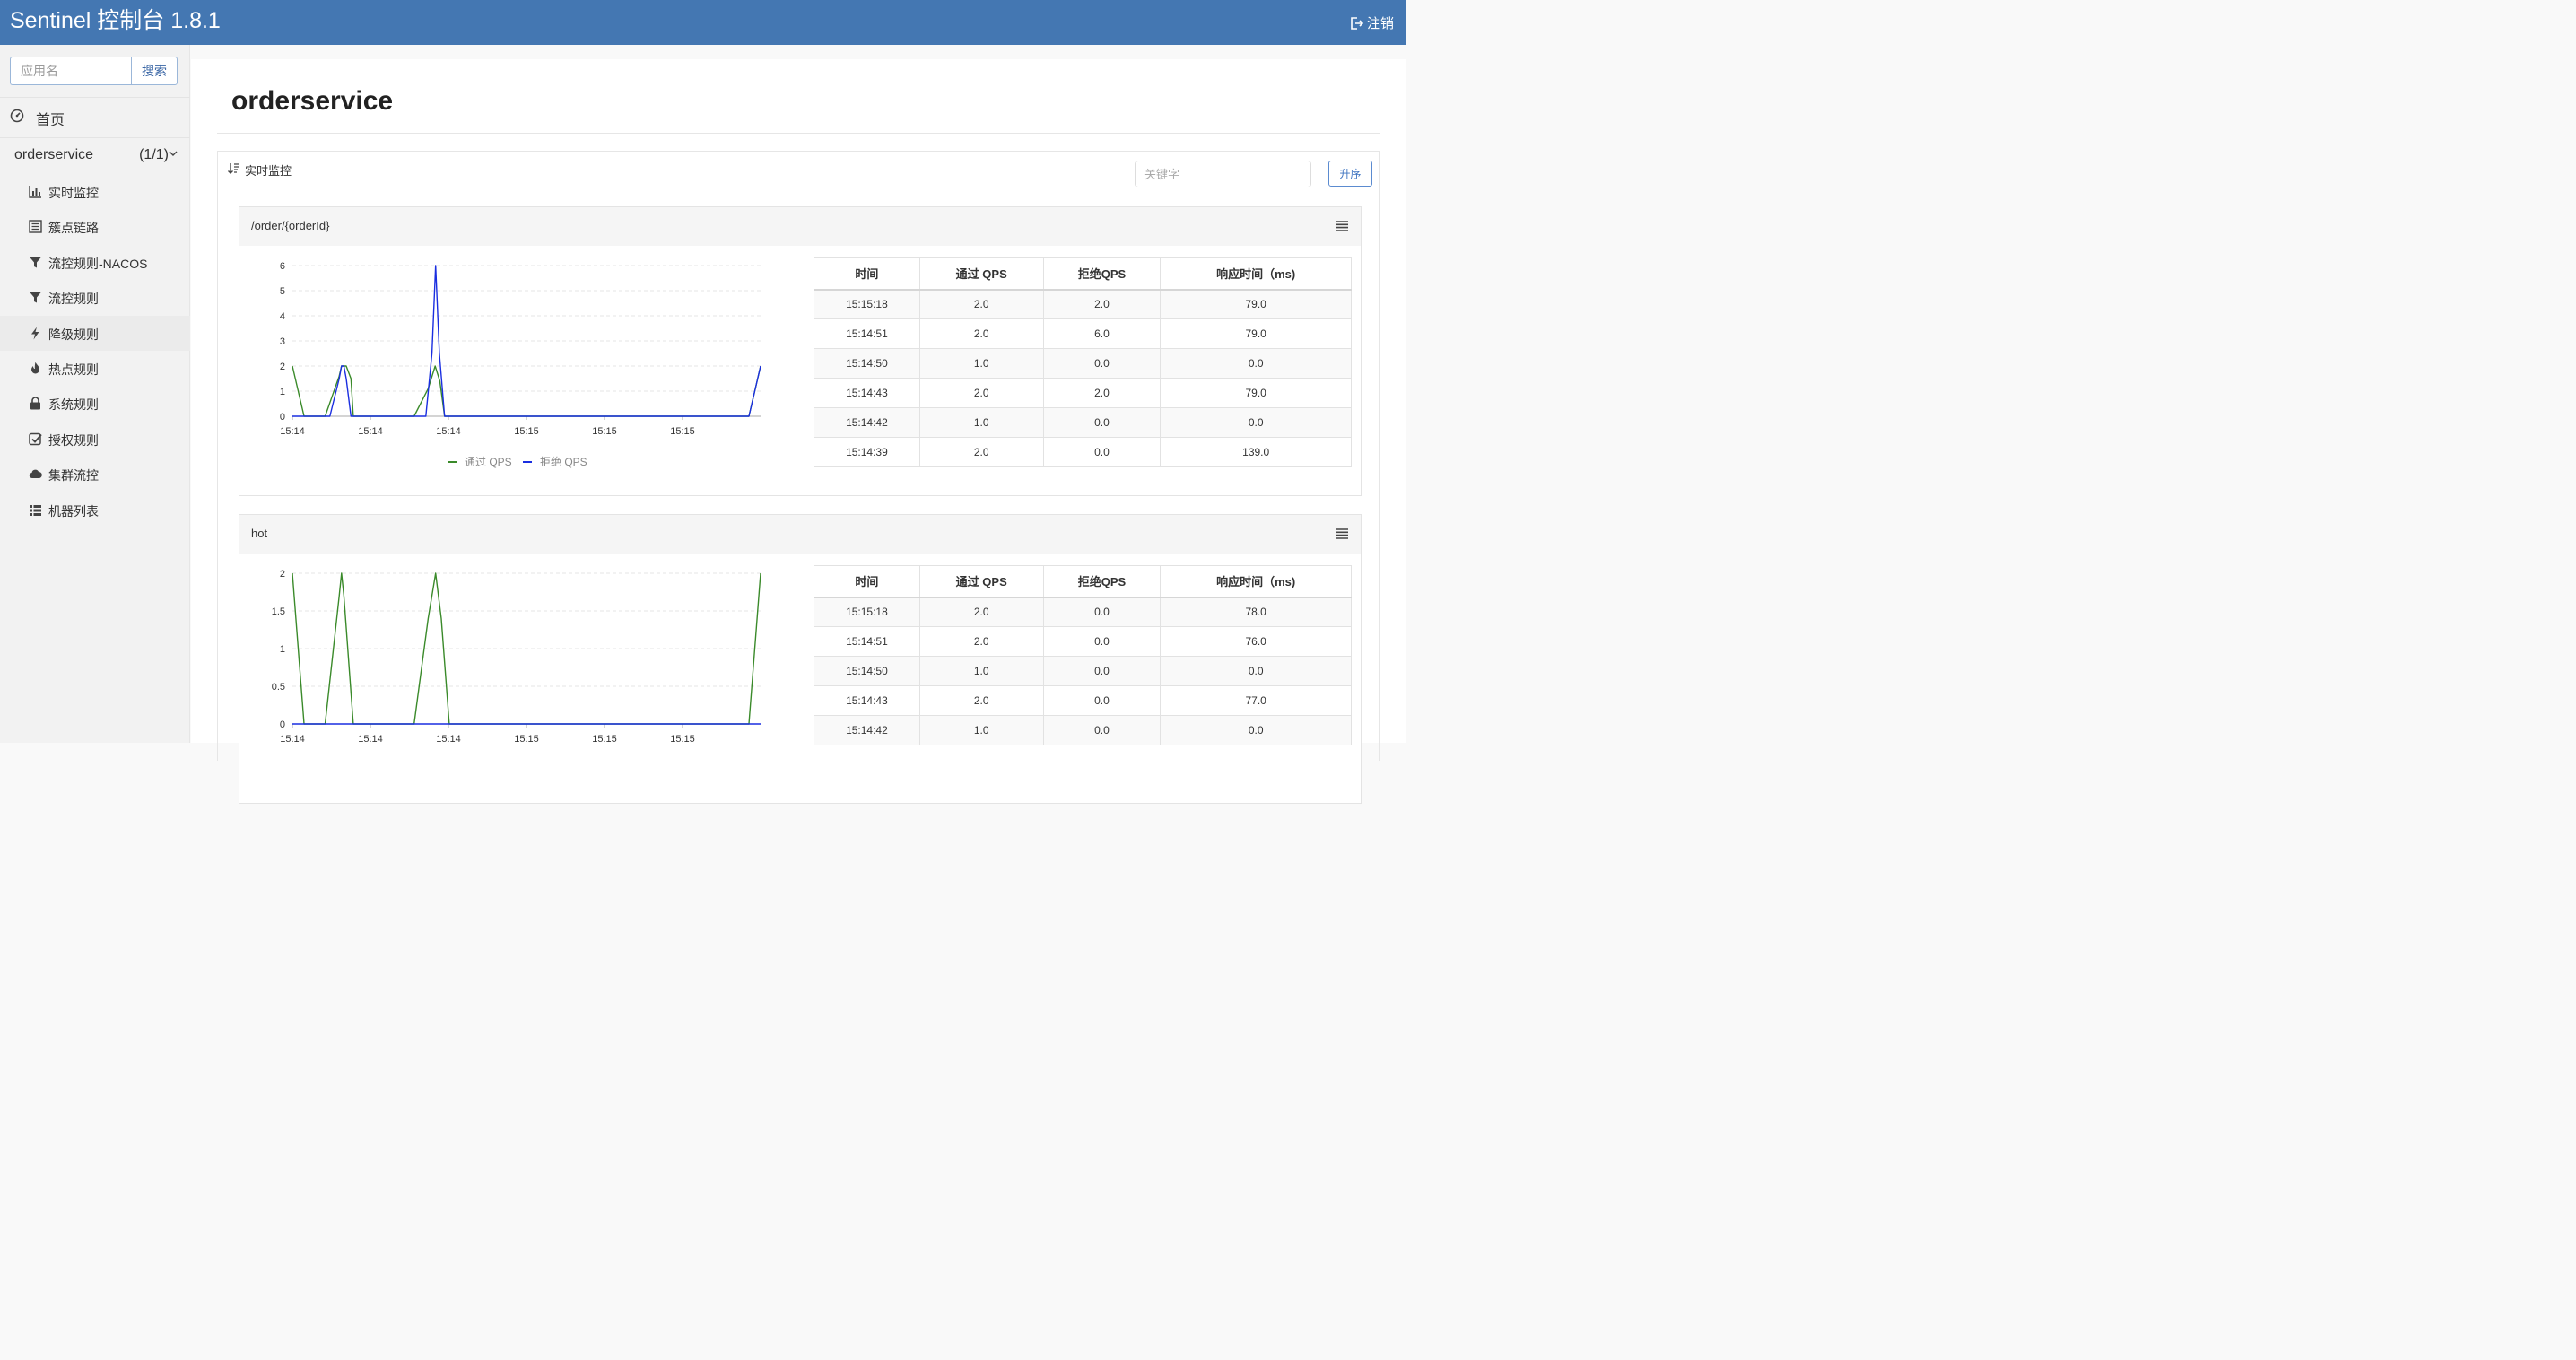  I want to click on cell-time: 15:14:39, so click(867, 452).